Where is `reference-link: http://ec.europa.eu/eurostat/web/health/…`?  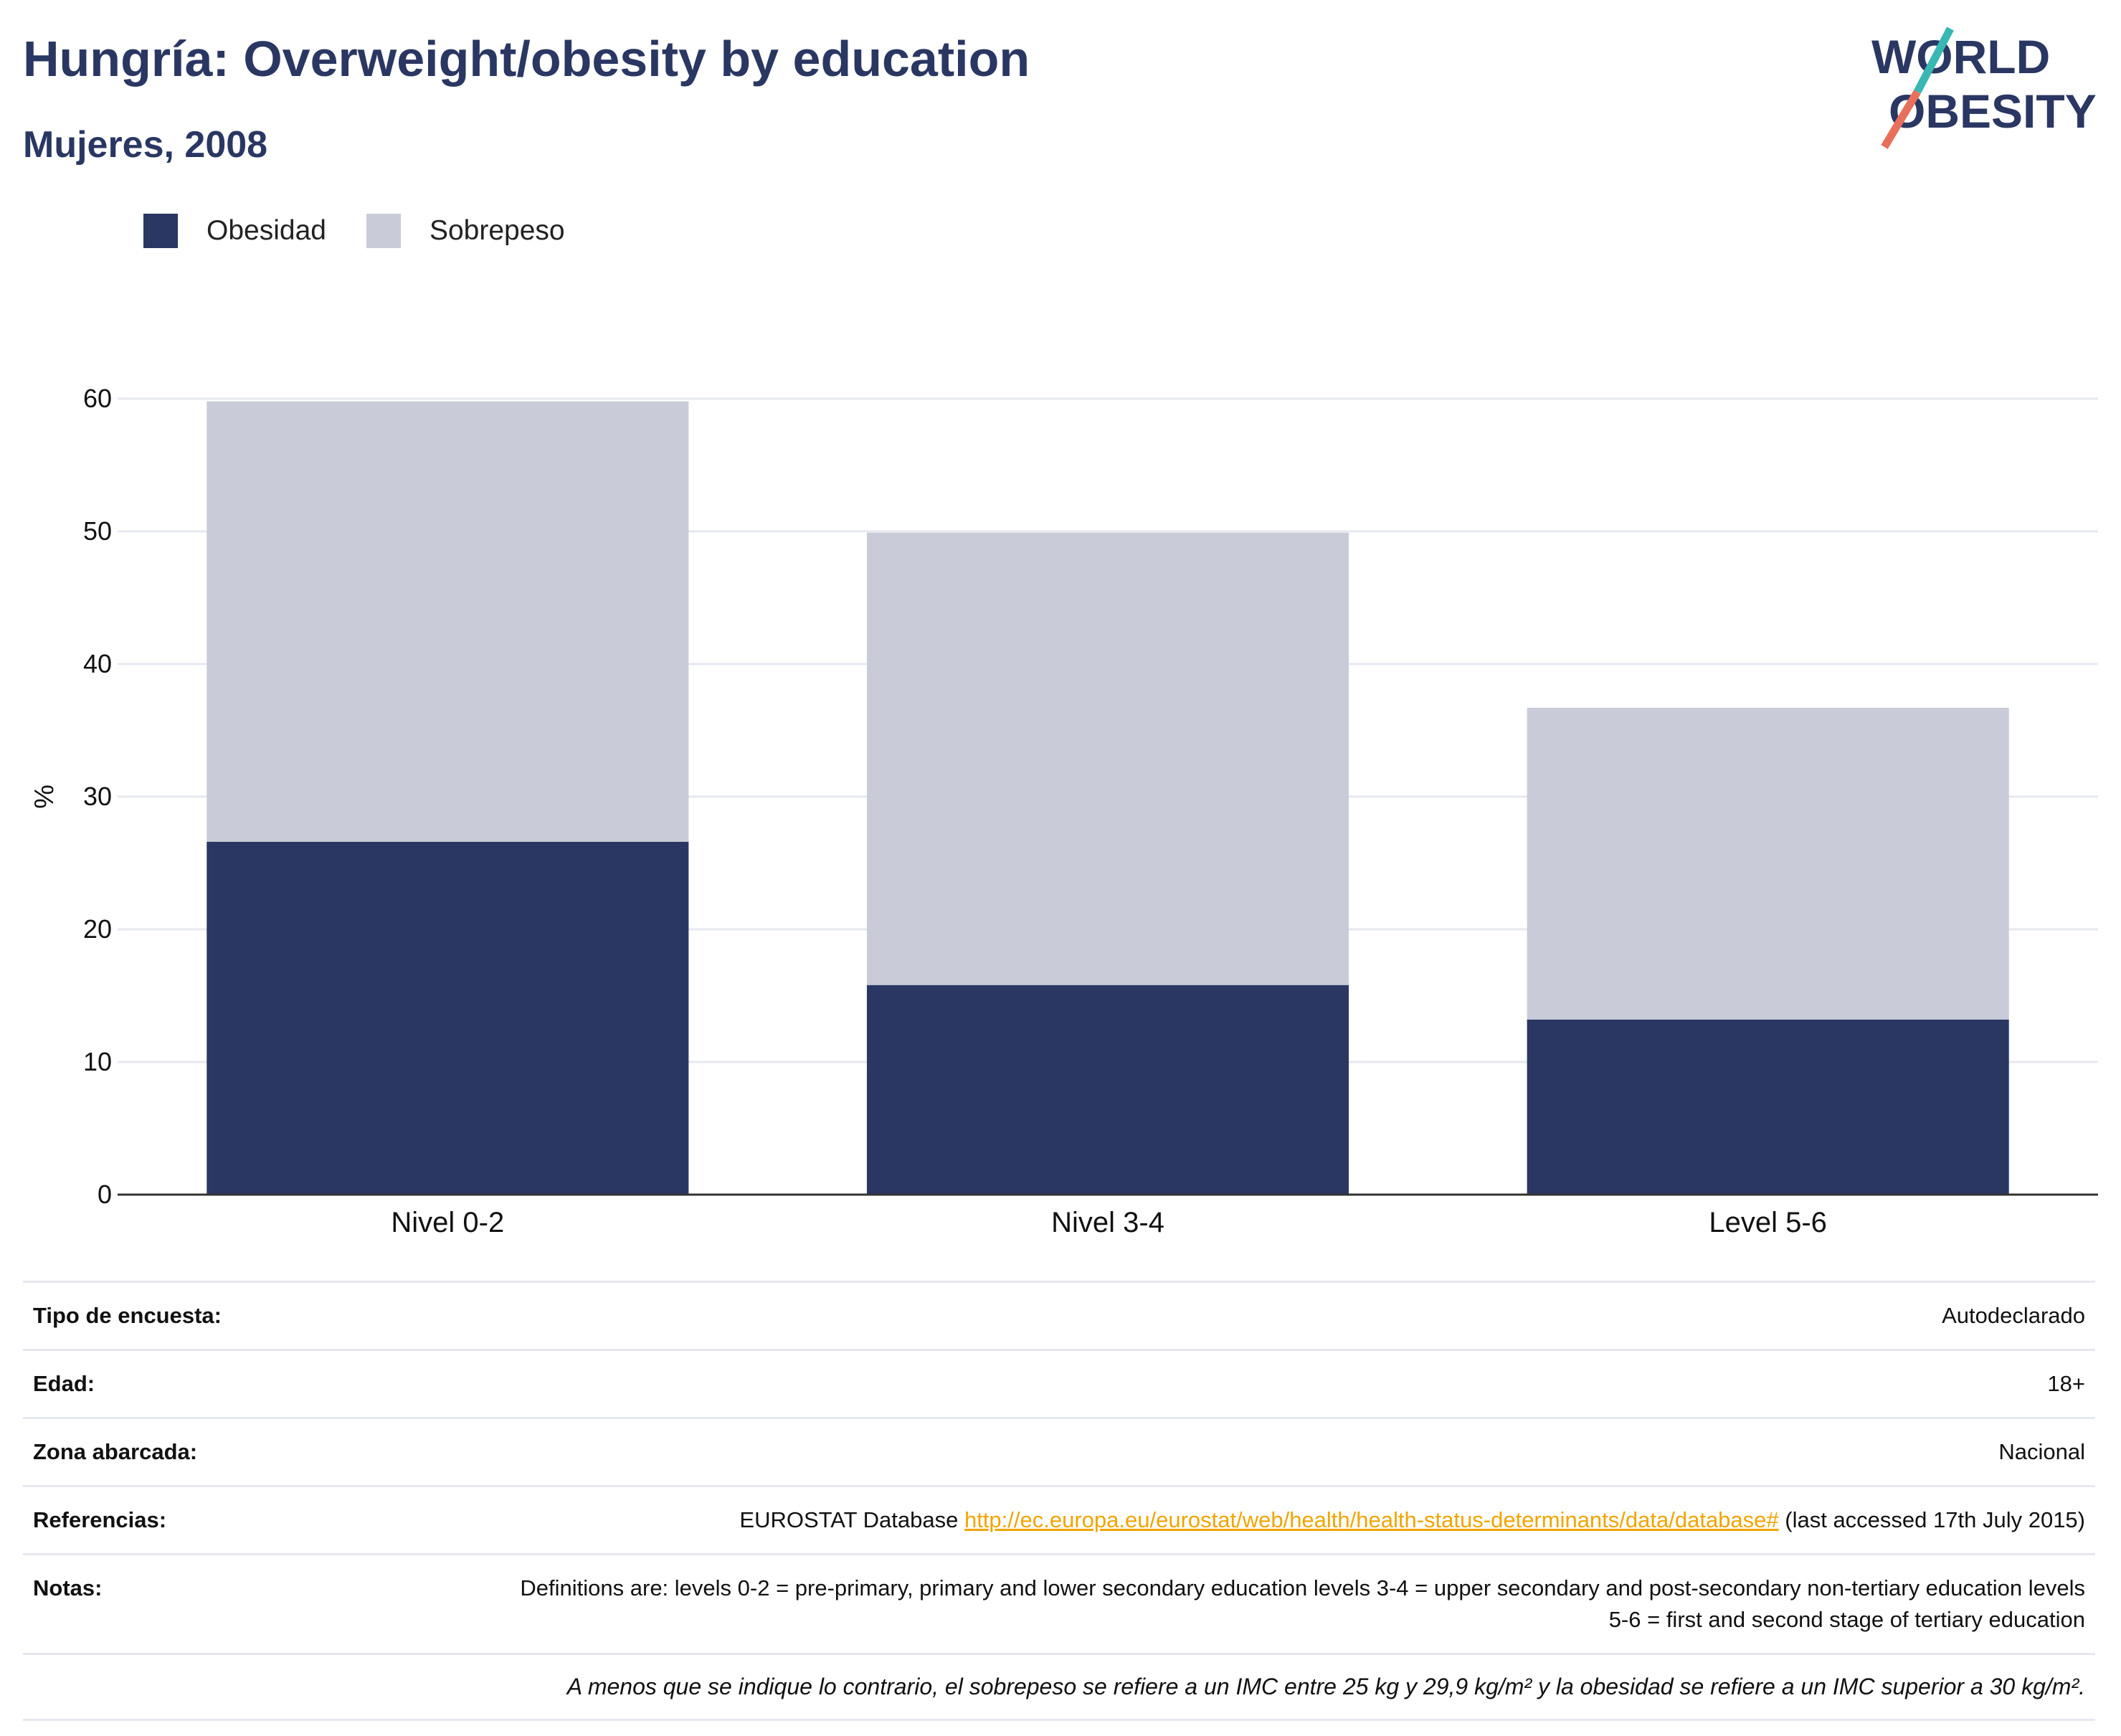
reference-link: http://ec.europa.eu/eurostat/web/health/… is located at coordinates (1371, 1519).